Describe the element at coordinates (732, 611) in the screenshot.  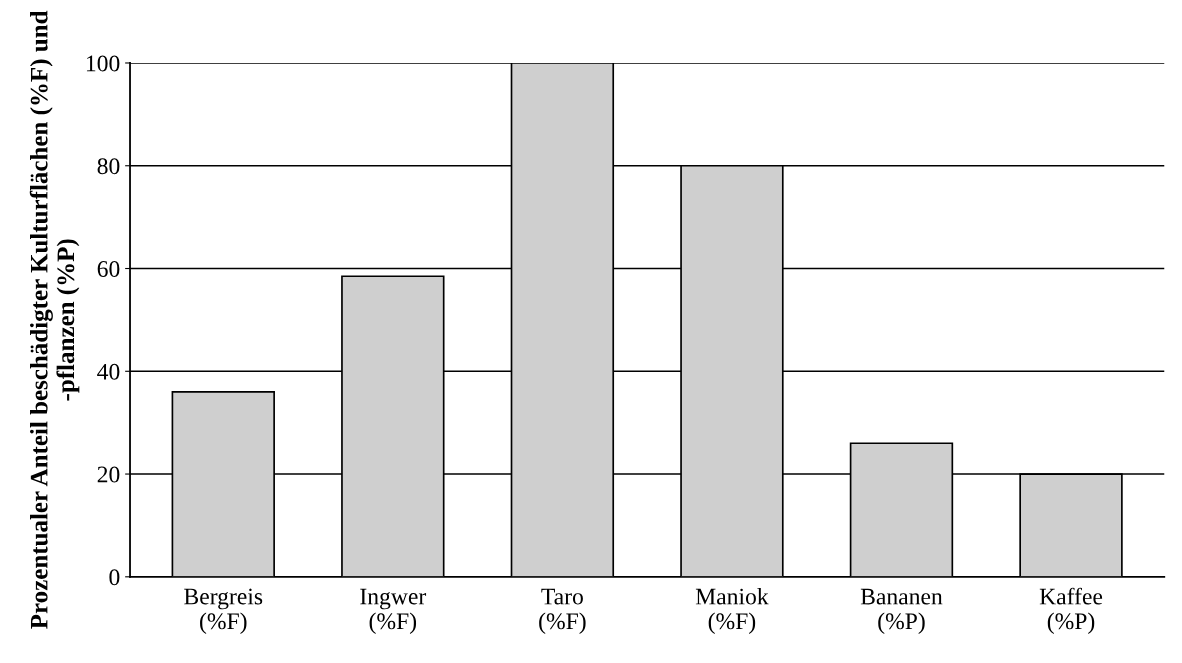
I see `x-tick-label: Maniok (%F)` at that location.